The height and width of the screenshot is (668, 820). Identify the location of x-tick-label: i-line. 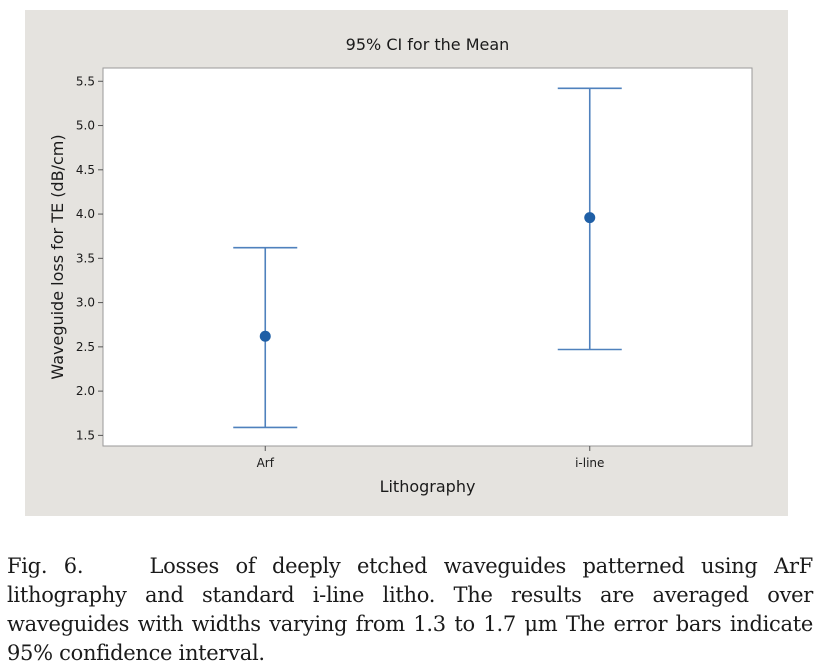
(589, 463).